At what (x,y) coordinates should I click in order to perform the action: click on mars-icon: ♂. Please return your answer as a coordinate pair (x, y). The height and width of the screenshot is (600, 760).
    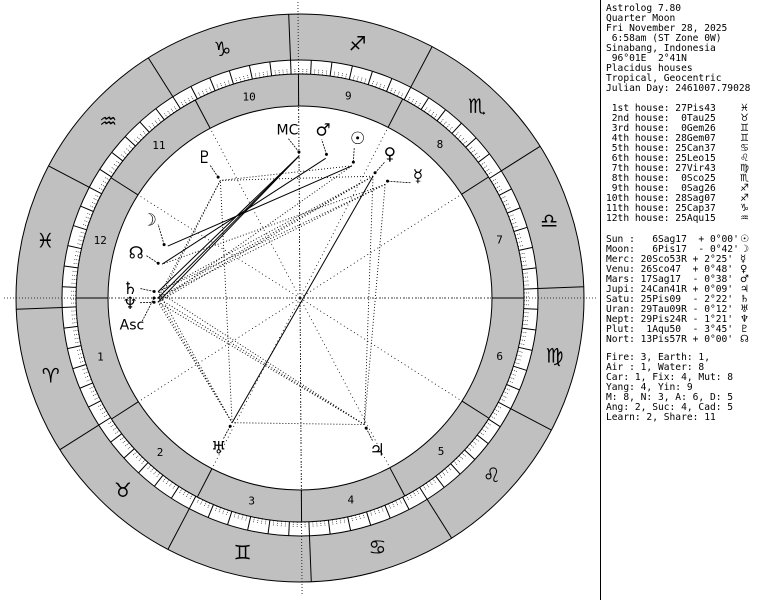
    Looking at the image, I should click on (744, 279).